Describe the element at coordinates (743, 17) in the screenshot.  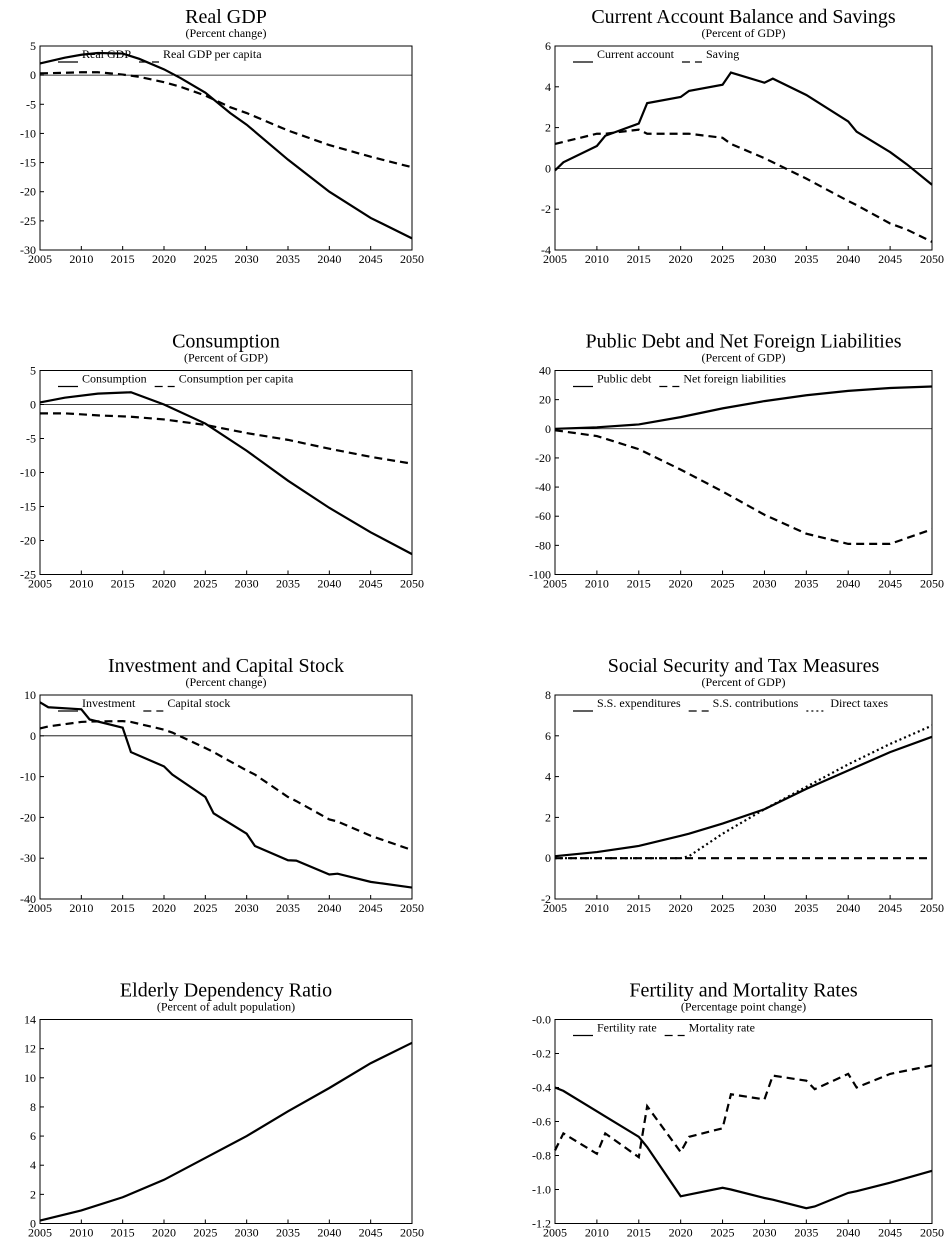
I see `chart-title: Current Account Balance and Savings` at that location.